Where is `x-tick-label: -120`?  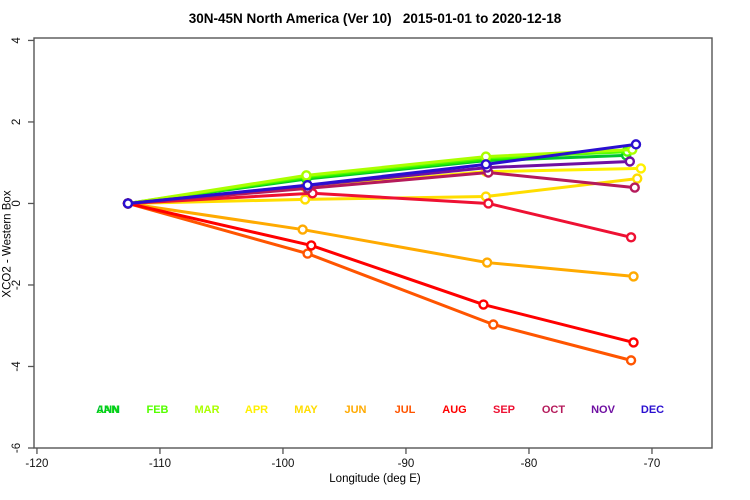
x-tick-label: -120 is located at coordinates (36, 464).